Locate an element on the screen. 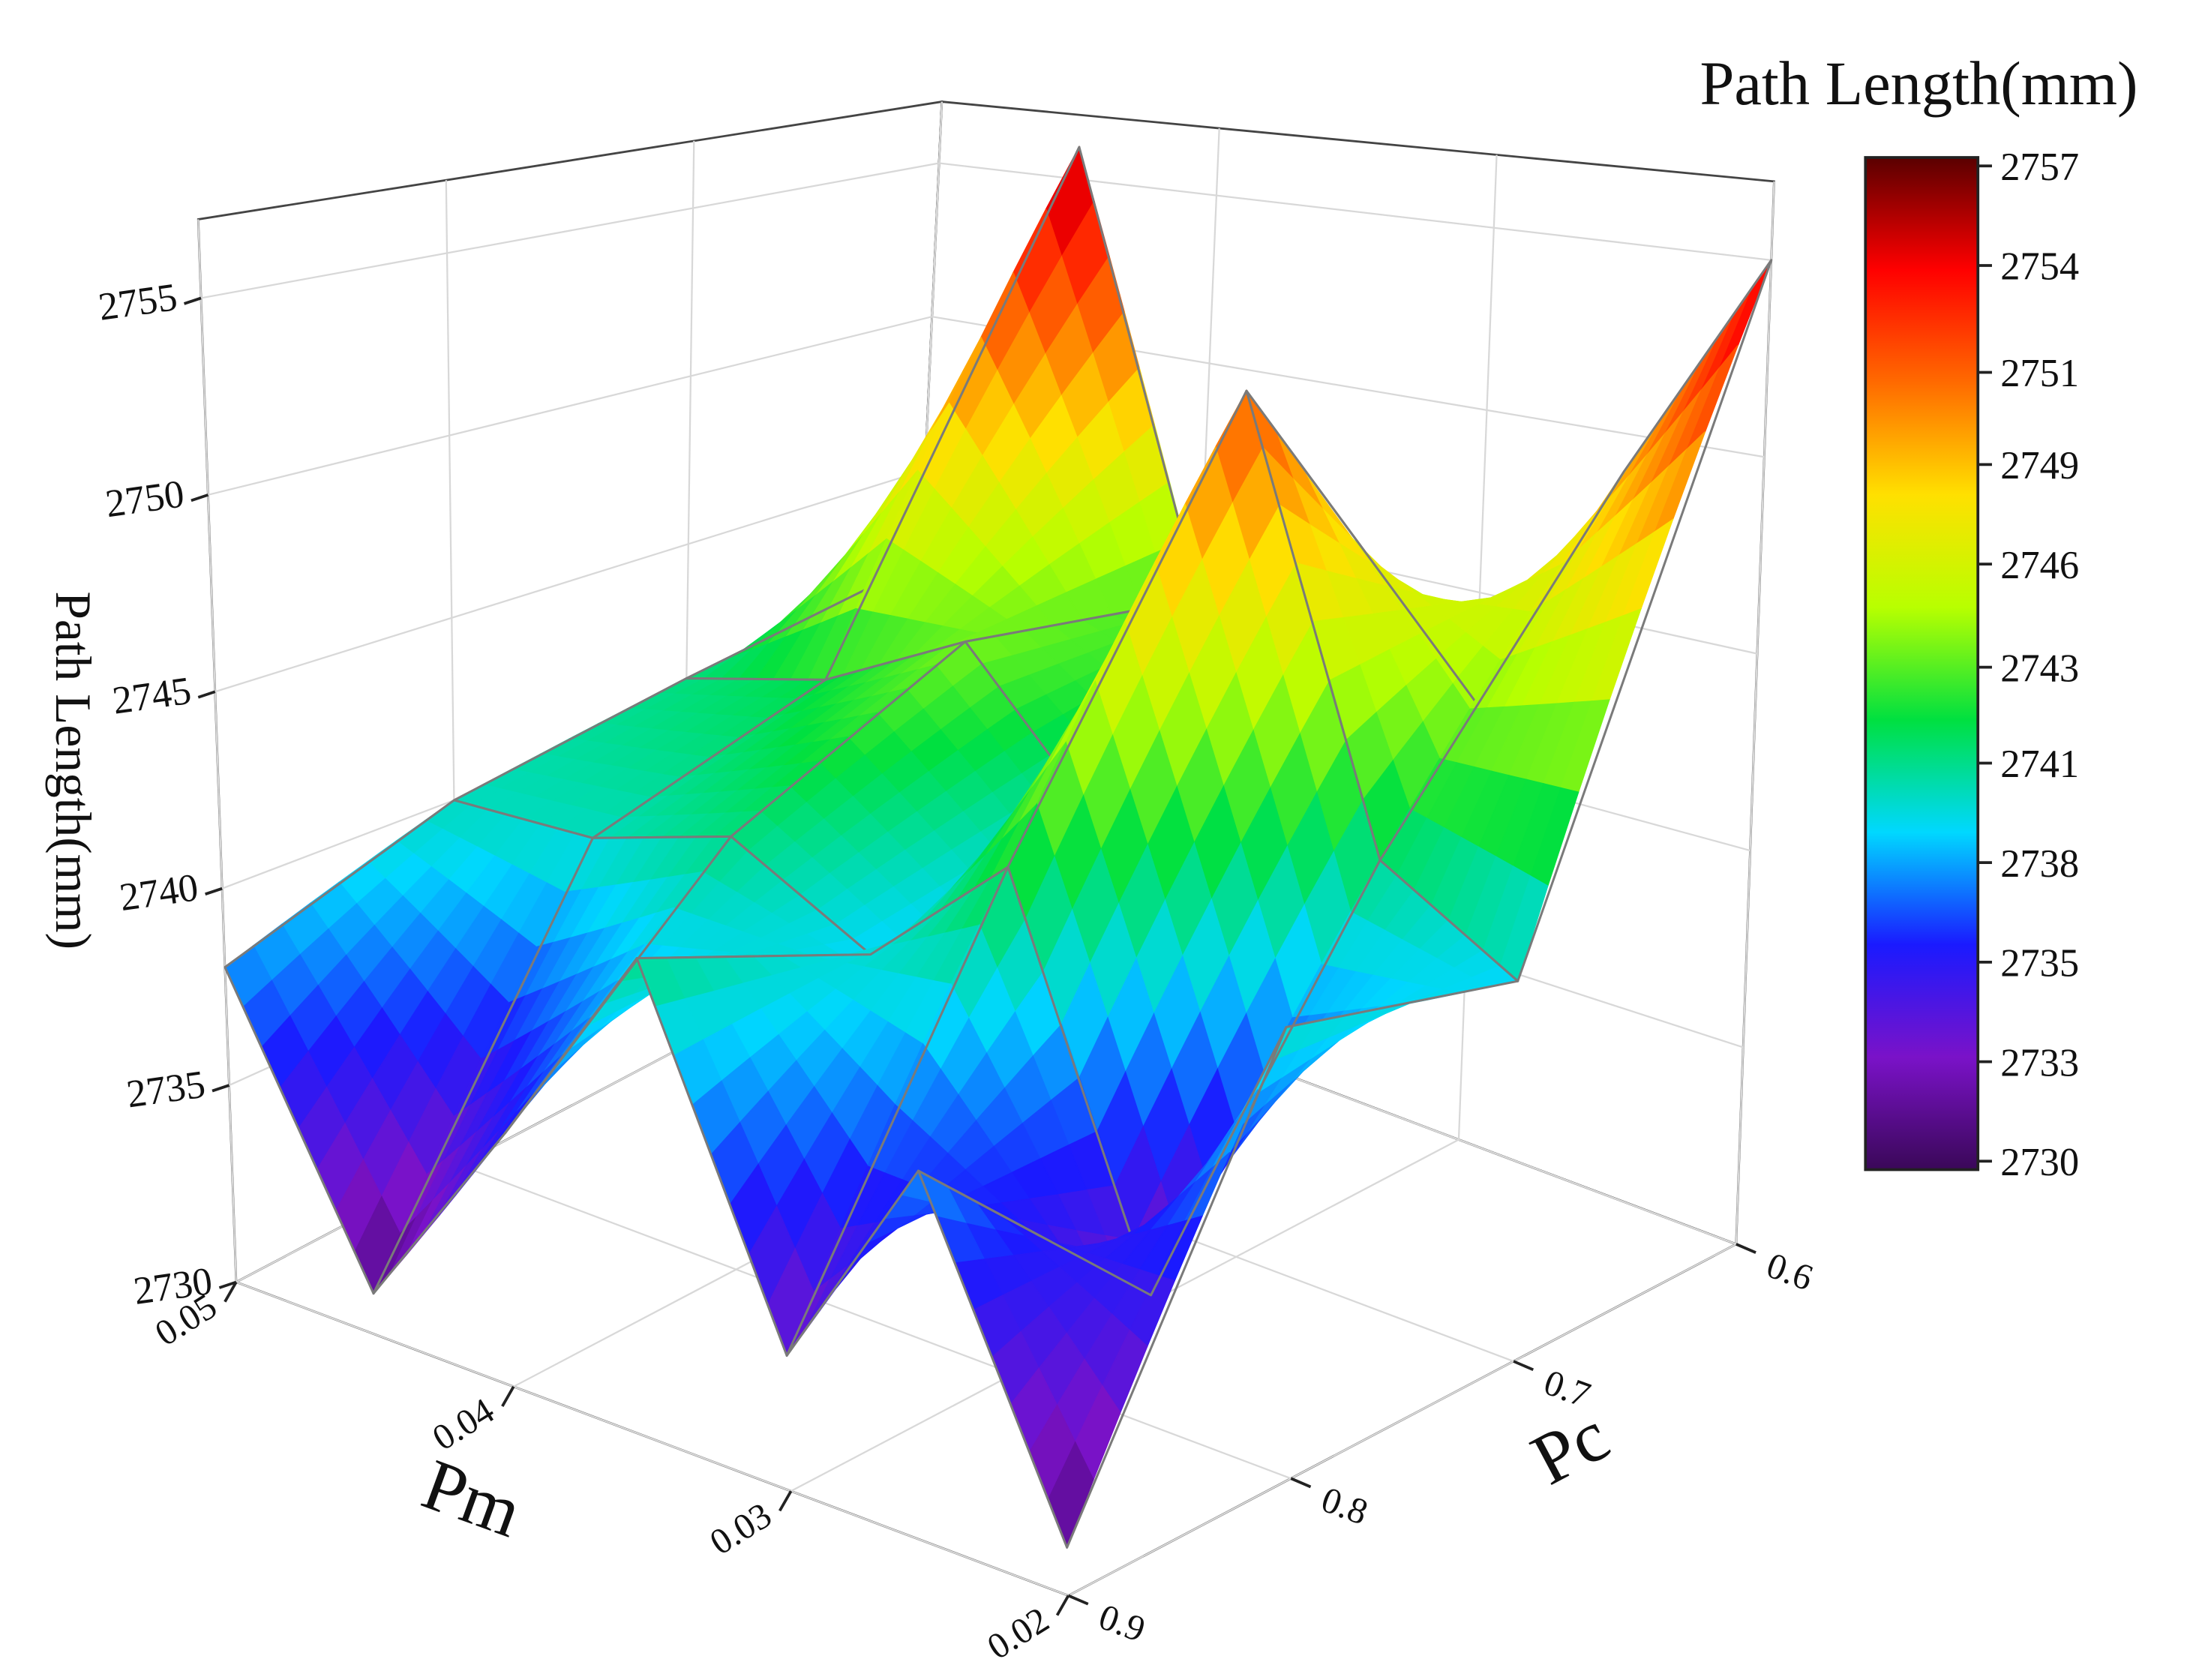  x-tick-label: 0.04 is located at coordinates (463, 1424).